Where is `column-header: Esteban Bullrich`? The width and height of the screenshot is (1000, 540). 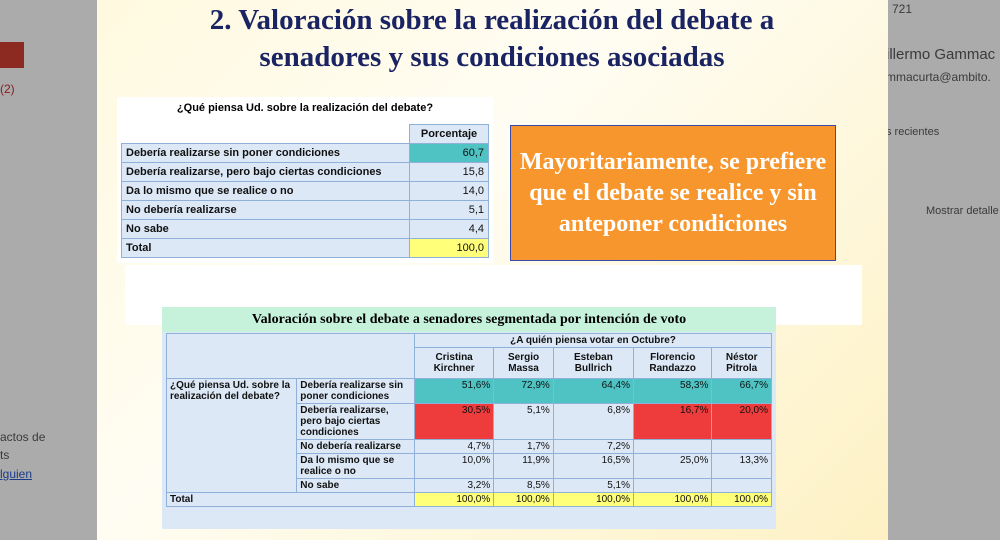
column-header: Esteban Bullrich is located at coordinates (593, 363).